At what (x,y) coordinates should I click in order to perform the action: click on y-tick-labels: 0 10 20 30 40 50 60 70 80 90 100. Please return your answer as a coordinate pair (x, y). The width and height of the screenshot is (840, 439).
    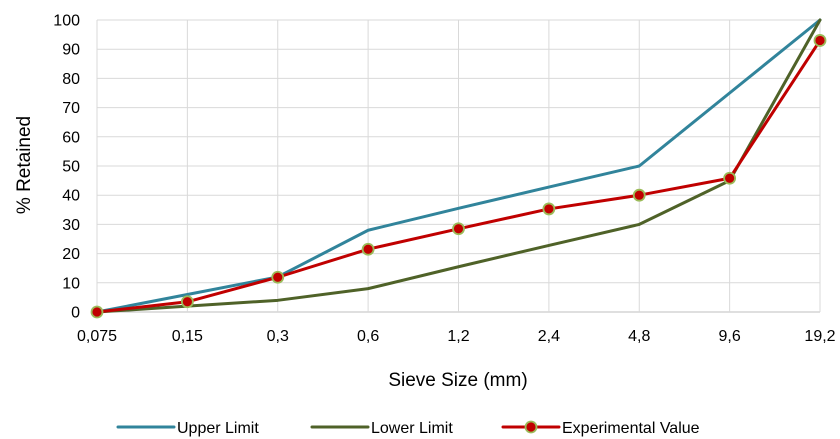
    Looking at the image, I should click on (66, 167).